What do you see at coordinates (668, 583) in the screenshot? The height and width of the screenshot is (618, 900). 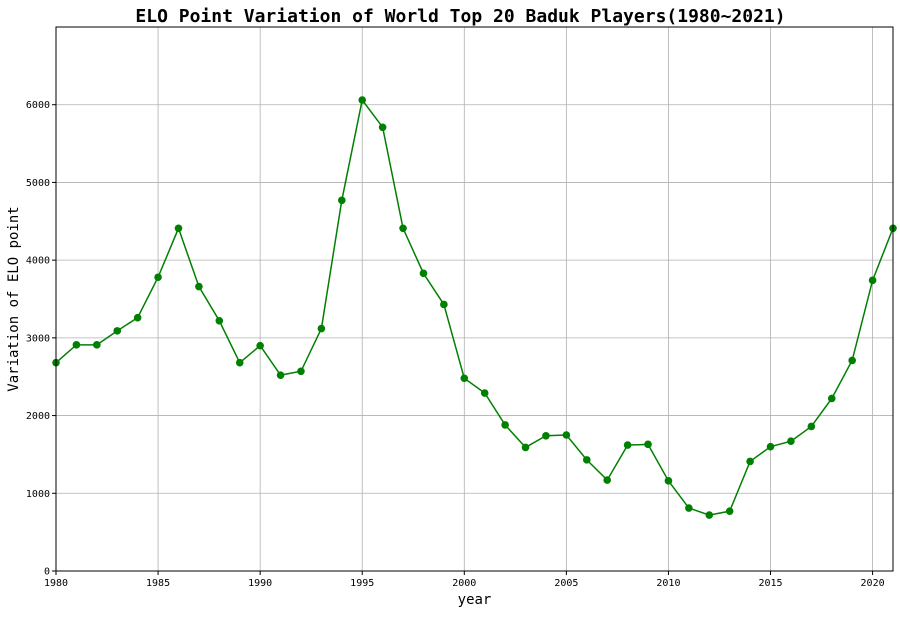 I see `x-tick-label: 2010` at bounding box center [668, 583].